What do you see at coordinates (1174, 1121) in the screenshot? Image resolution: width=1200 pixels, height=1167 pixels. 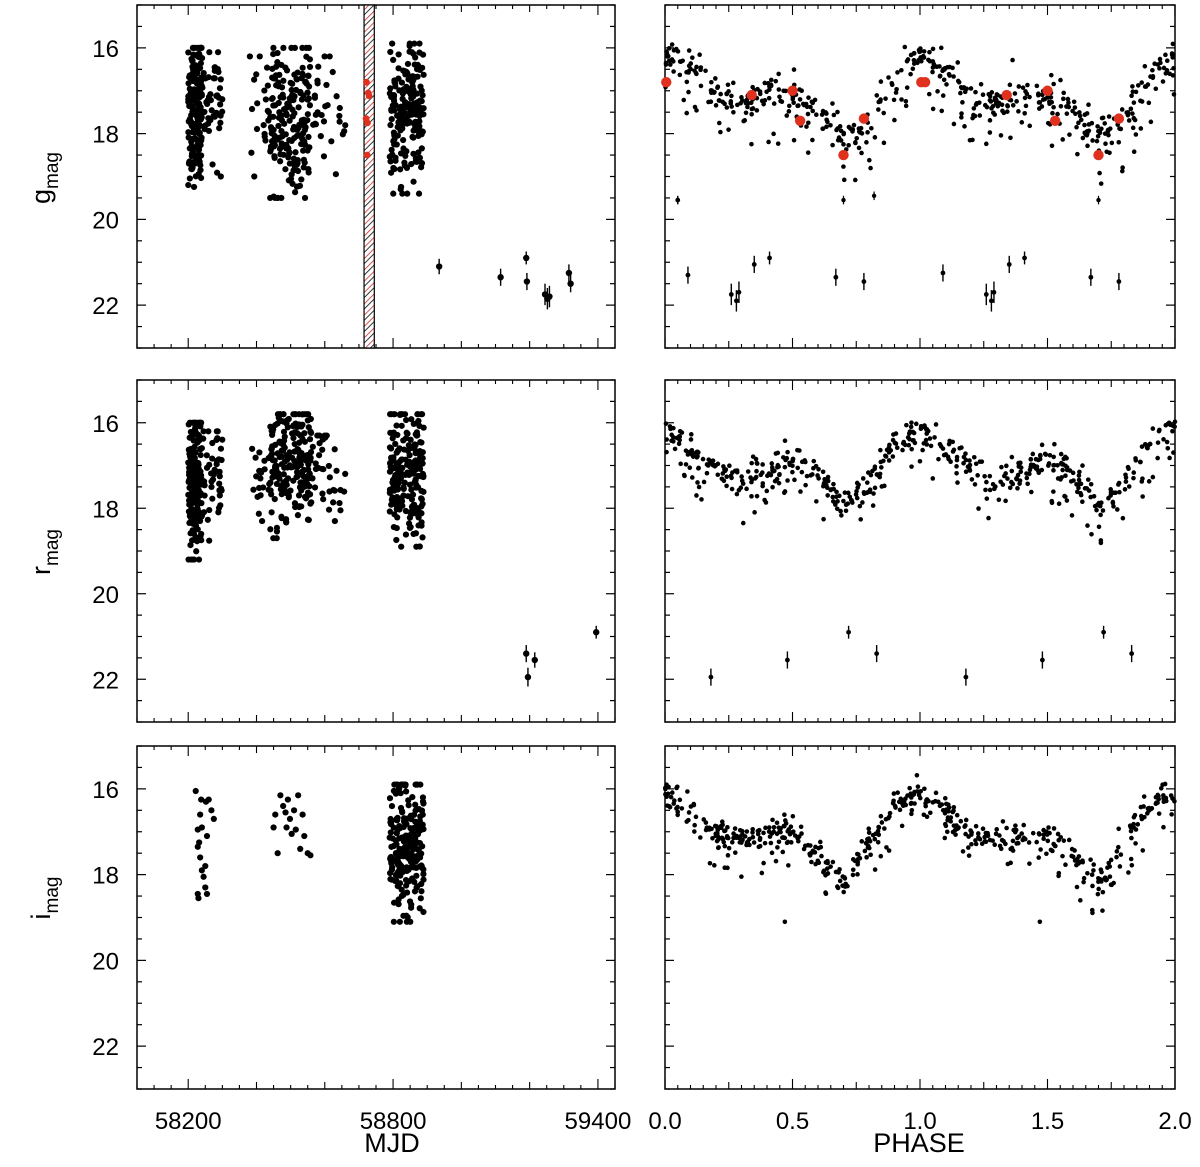 I see `x-tick-label: 2.0` at bounding box center [1174, 1121].